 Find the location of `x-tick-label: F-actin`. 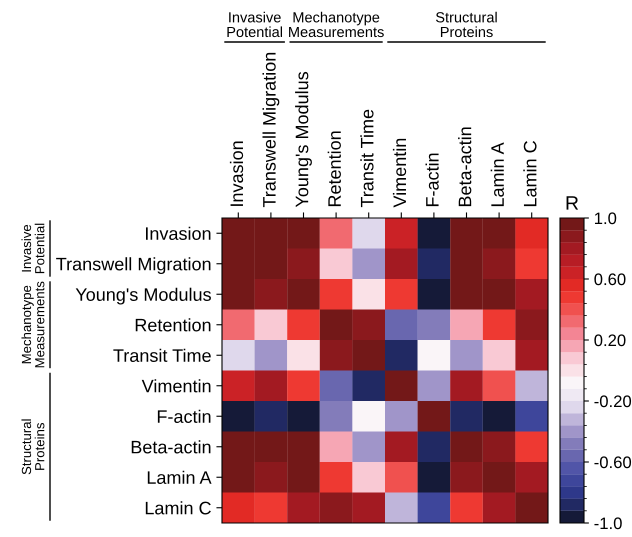

x-tick-label: F-actin is located at coordinates (432, 180).